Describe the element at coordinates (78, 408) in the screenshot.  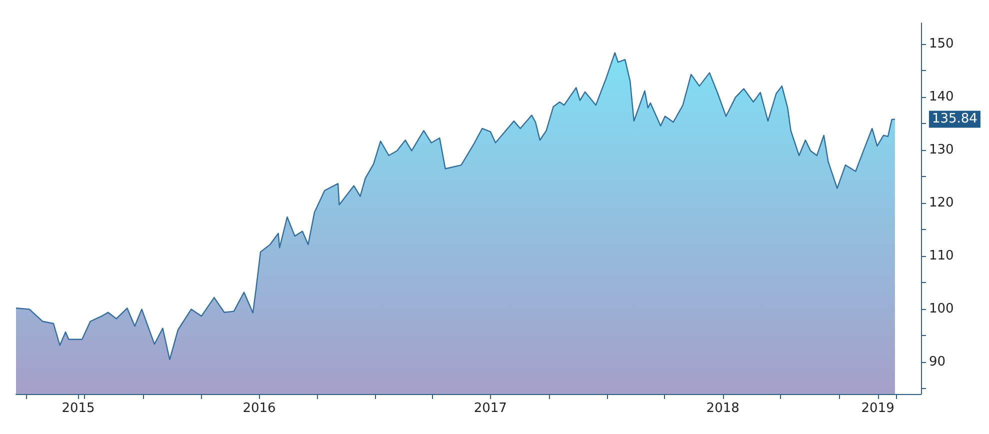
I see `x-tick-label: 2015` at that location.